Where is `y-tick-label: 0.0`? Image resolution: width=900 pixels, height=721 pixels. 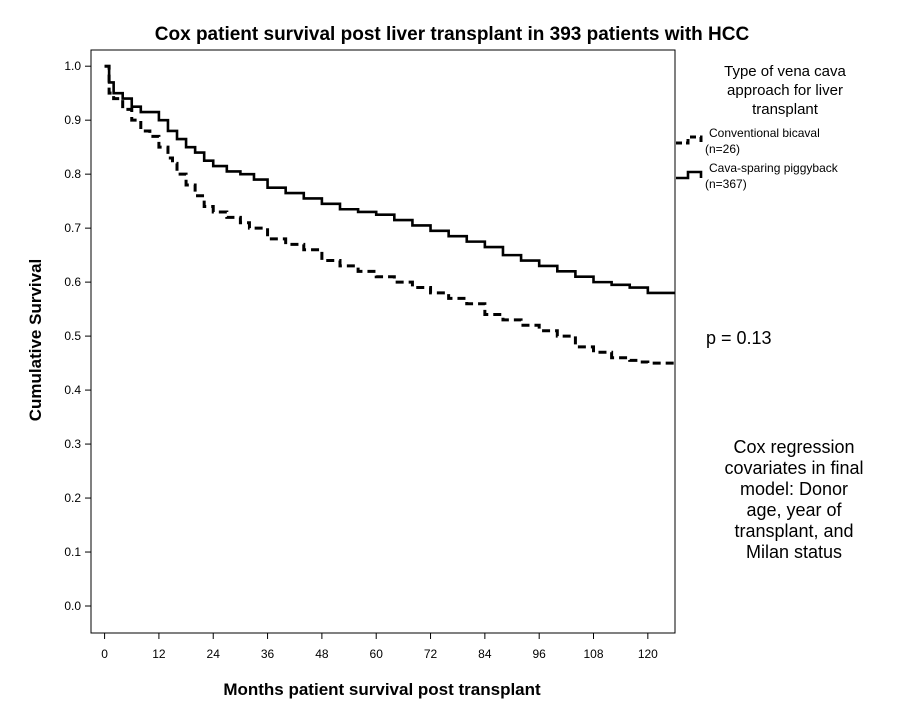
y-tick-label: 0.0 is located at coordinates (72, 606).